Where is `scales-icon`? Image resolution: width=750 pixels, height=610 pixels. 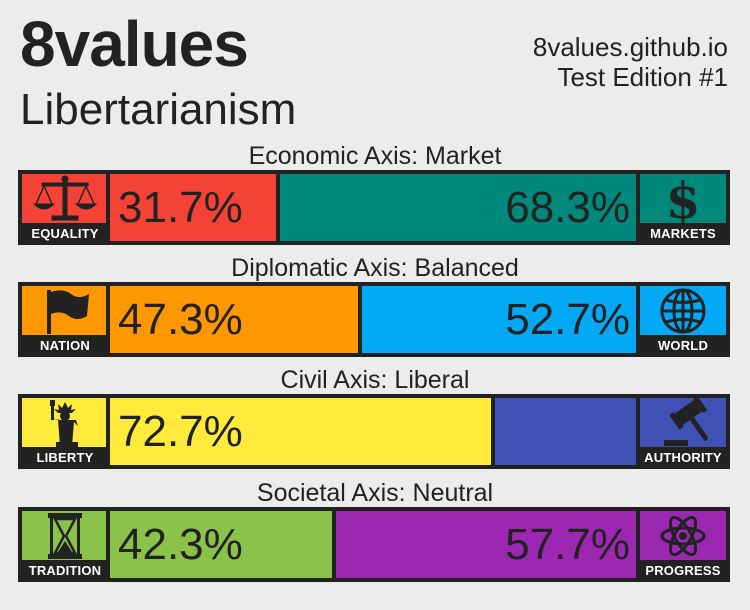 scales-icon is located at coordinates (65, 198).